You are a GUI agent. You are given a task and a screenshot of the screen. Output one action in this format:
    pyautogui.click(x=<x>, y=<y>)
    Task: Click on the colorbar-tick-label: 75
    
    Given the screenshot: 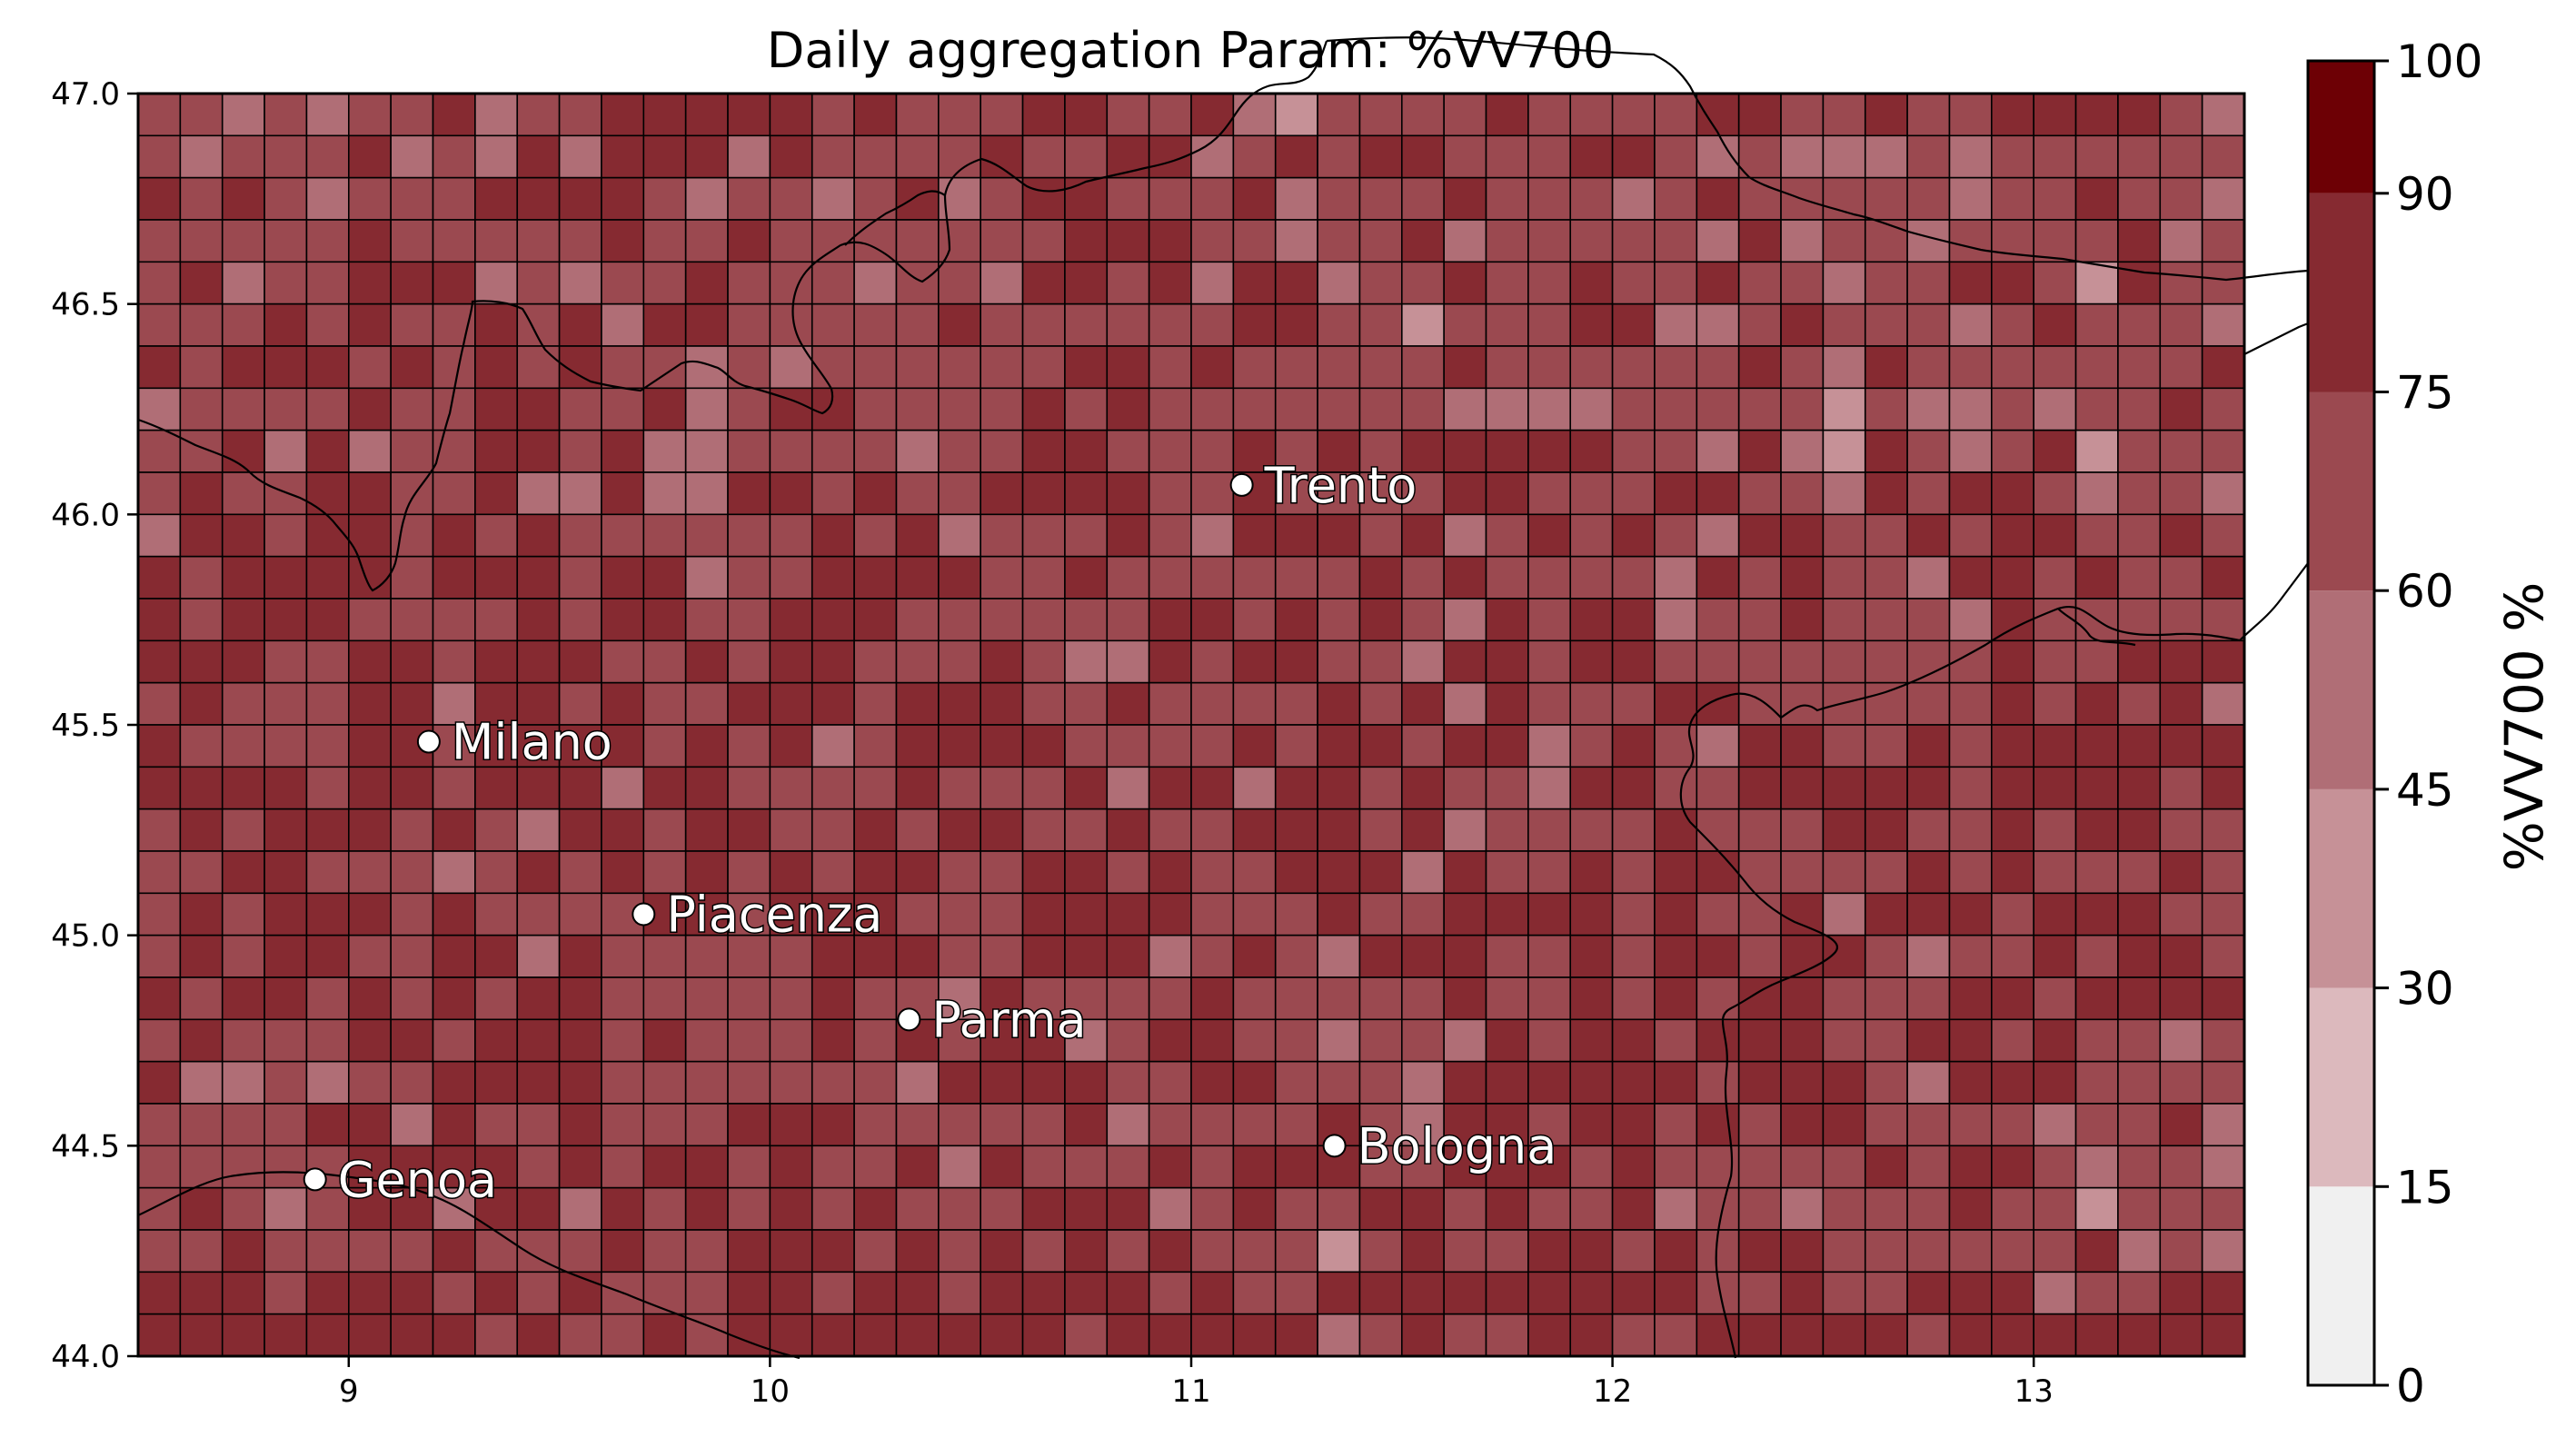 What is the action you would take?
    pyautogui.click(x=2425, y=393)
    